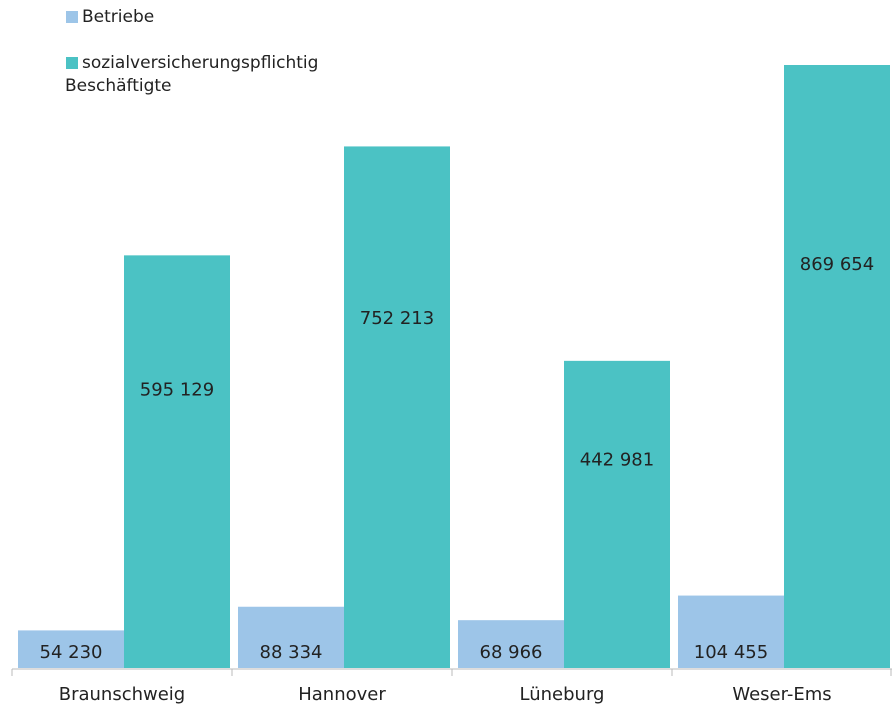  I want to click on data-label: 88 334, so click(291, 652).